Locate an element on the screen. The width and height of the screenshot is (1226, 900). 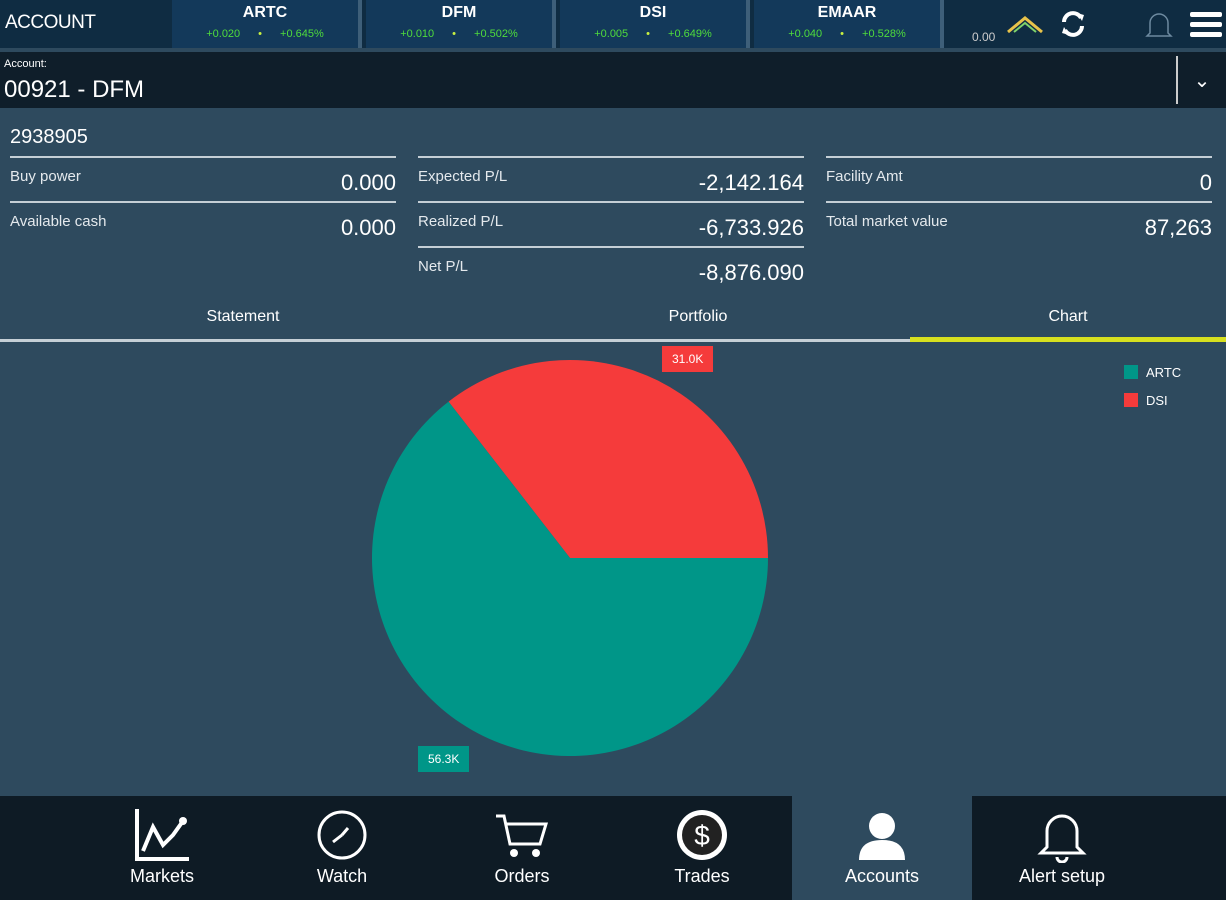
ticker-symbol: DSI is located at coordinates (653, 12).